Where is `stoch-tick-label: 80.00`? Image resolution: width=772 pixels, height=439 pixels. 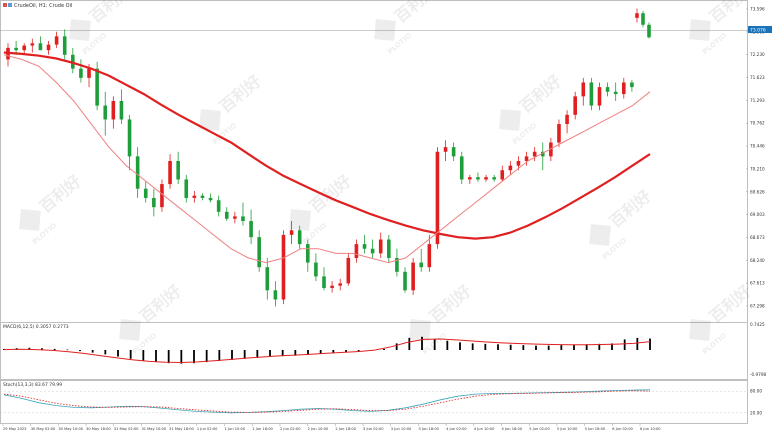
stoch-tick-label: 80.00 is located at coordinates (756, 391).